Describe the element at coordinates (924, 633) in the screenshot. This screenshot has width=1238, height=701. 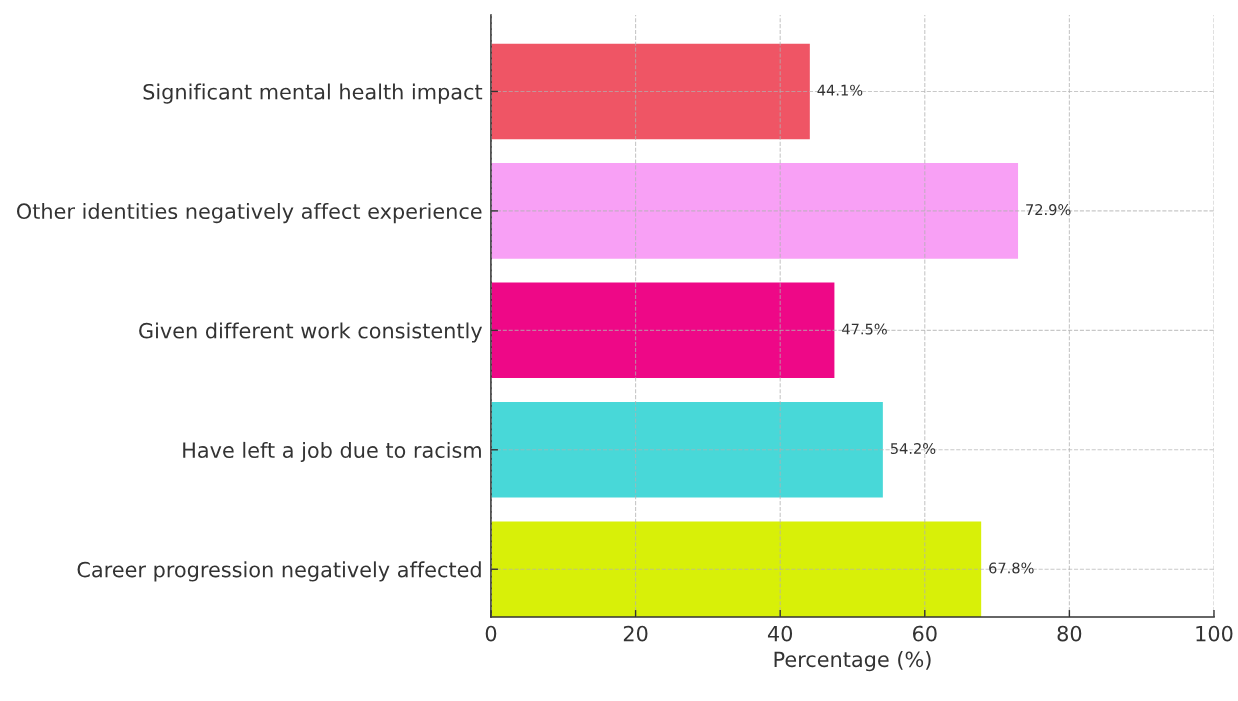
I see `x-tick-label: 60` at that location.